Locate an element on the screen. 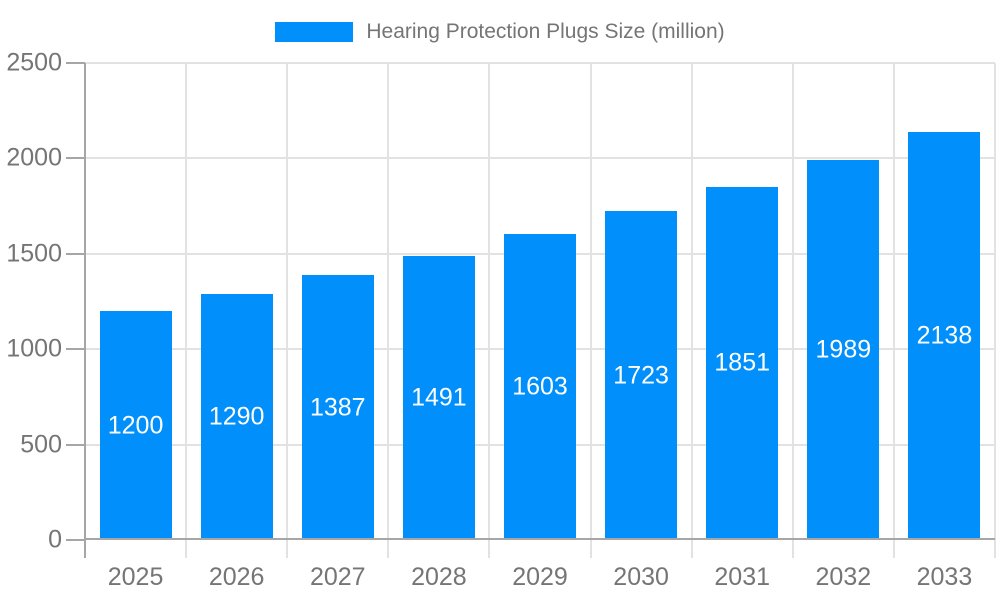 The height and width of the screenshot is (600, 1000). legend-label: Hearing Protection Plugs Size (million) is located at coordinates (545, 31).